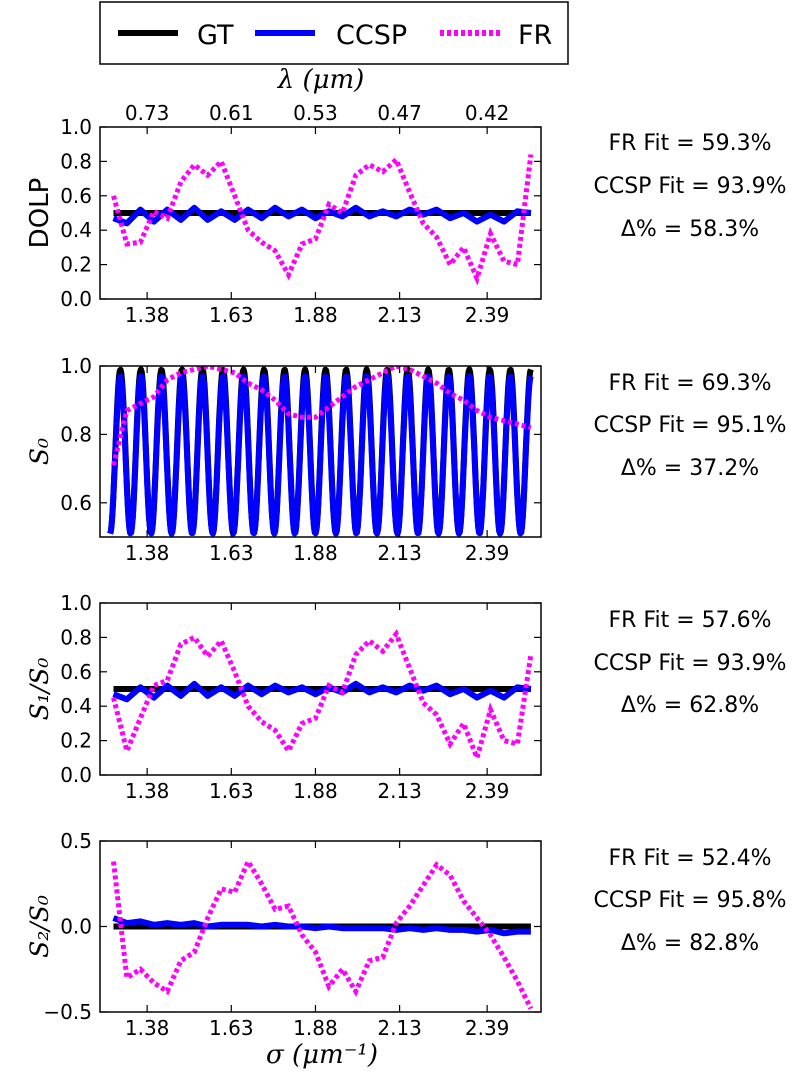 The image size is (806, 1081). I want to click on legend-fr-label: FR, so click(535, 35).